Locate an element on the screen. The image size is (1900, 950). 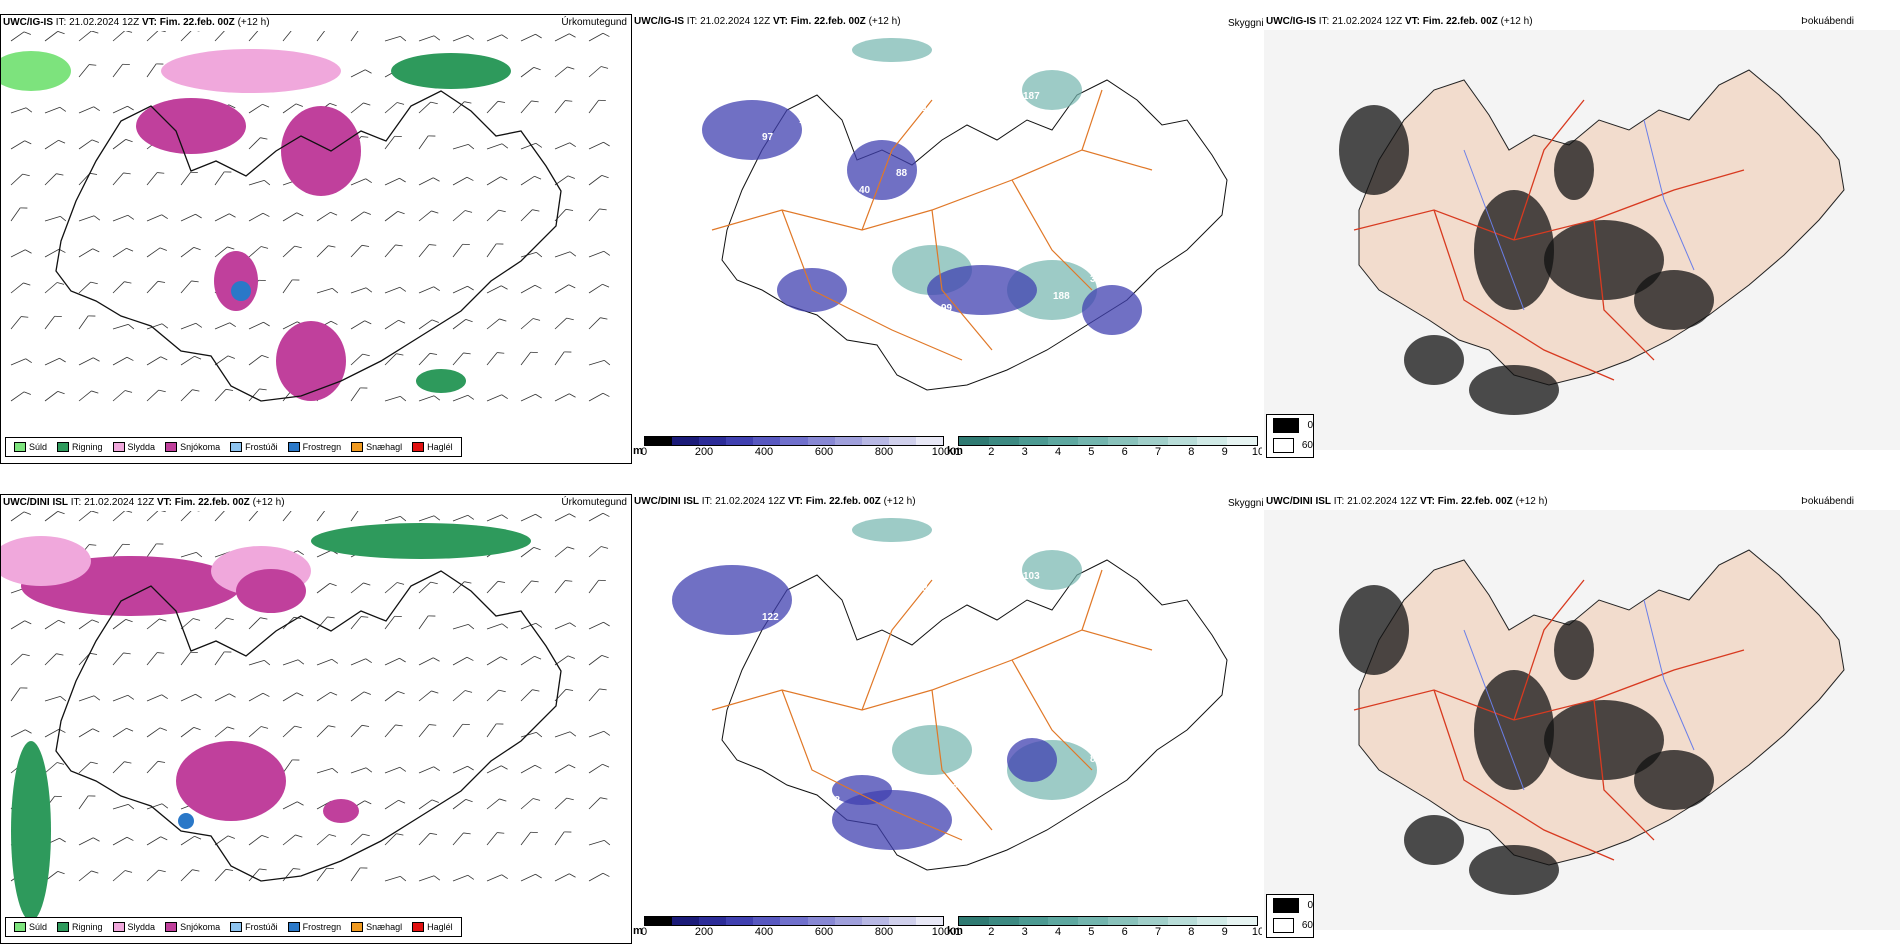
legend-label: Rigning is located at coordinates (87, 447).